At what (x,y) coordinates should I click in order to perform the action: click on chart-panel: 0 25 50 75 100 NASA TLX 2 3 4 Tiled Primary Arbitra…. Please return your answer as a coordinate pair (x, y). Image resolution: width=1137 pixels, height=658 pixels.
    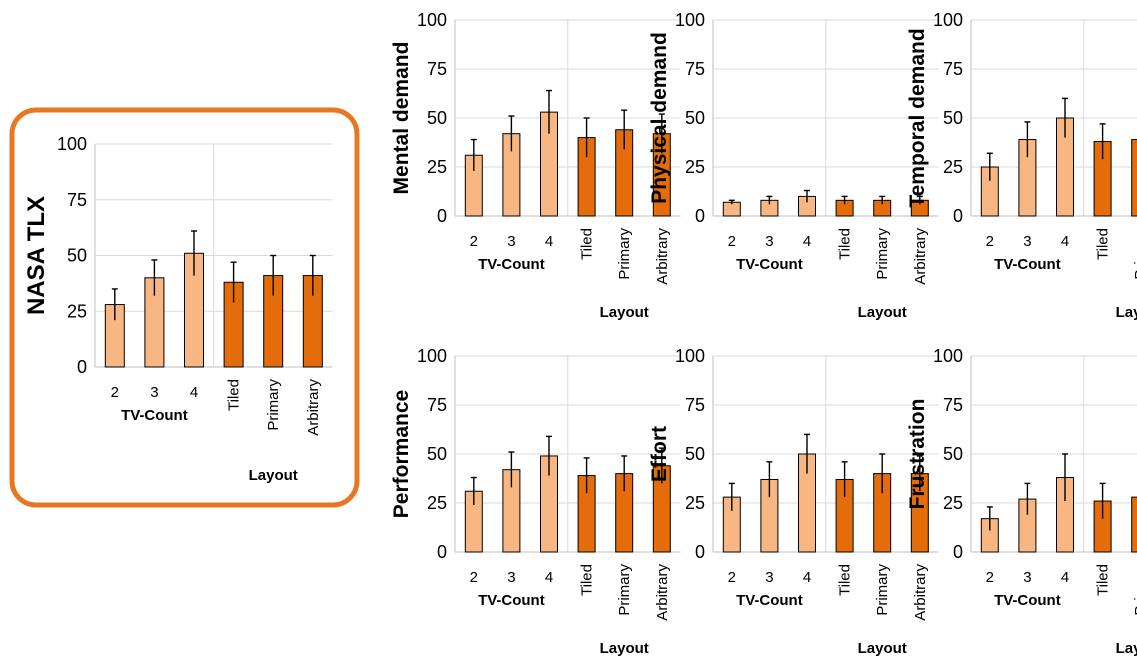
    Looking at the image, I should click on (178, 309).